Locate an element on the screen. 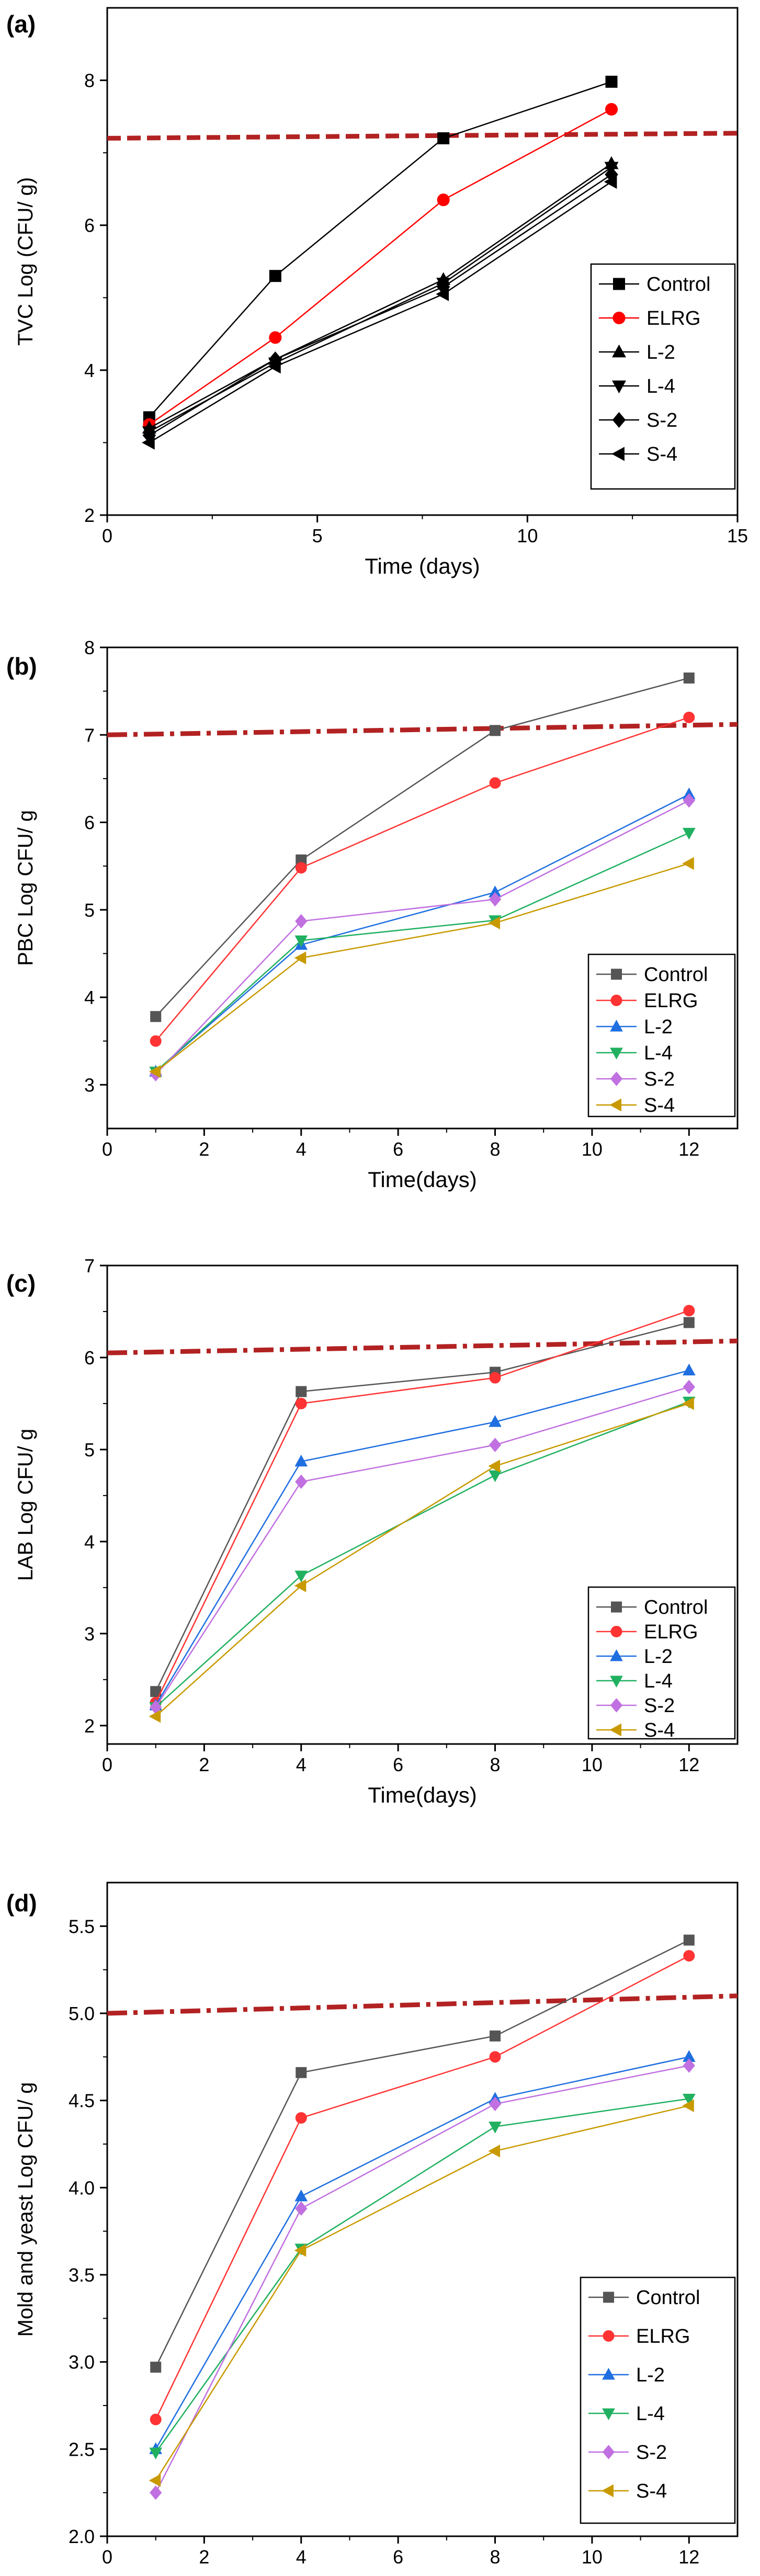 This screenshot has width=760, height=2576. legend-label: L-4 is located at coordinates (650, 2414).